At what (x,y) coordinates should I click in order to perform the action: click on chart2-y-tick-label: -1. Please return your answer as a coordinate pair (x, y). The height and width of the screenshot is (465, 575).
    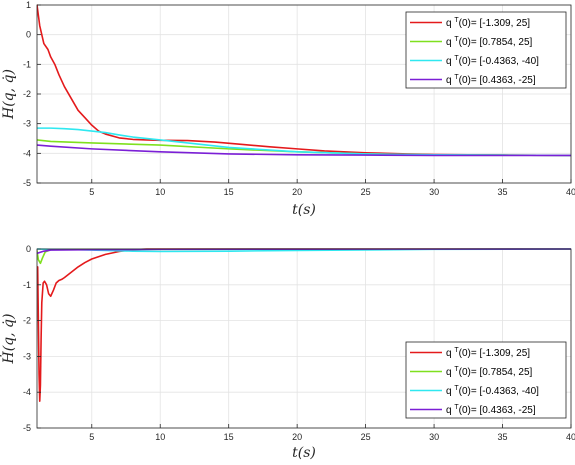
    Looking at the image, I should click on (27, 285).